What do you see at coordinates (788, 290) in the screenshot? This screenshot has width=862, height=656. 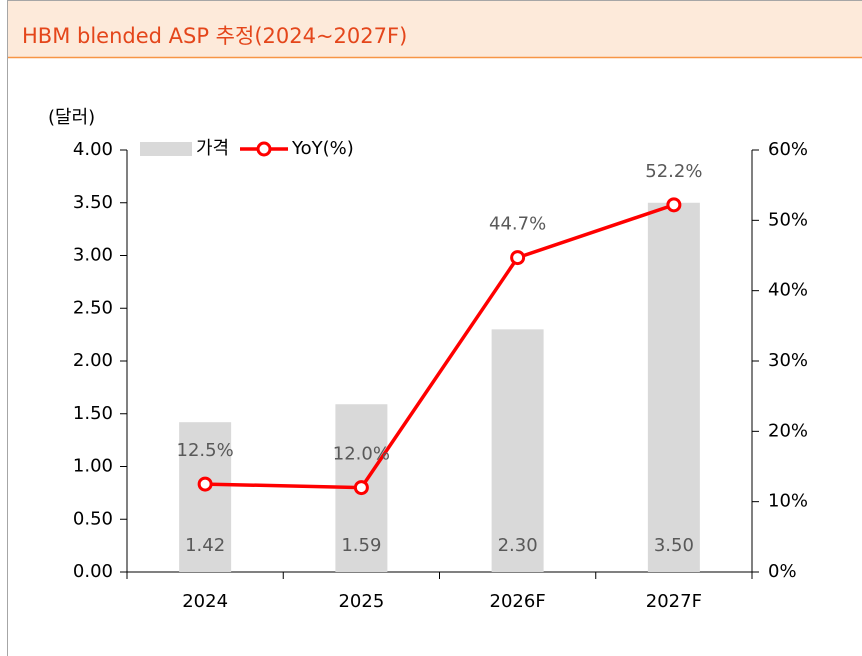 I see `y2-tick-label: 40%` at bounding box center [788, 290].